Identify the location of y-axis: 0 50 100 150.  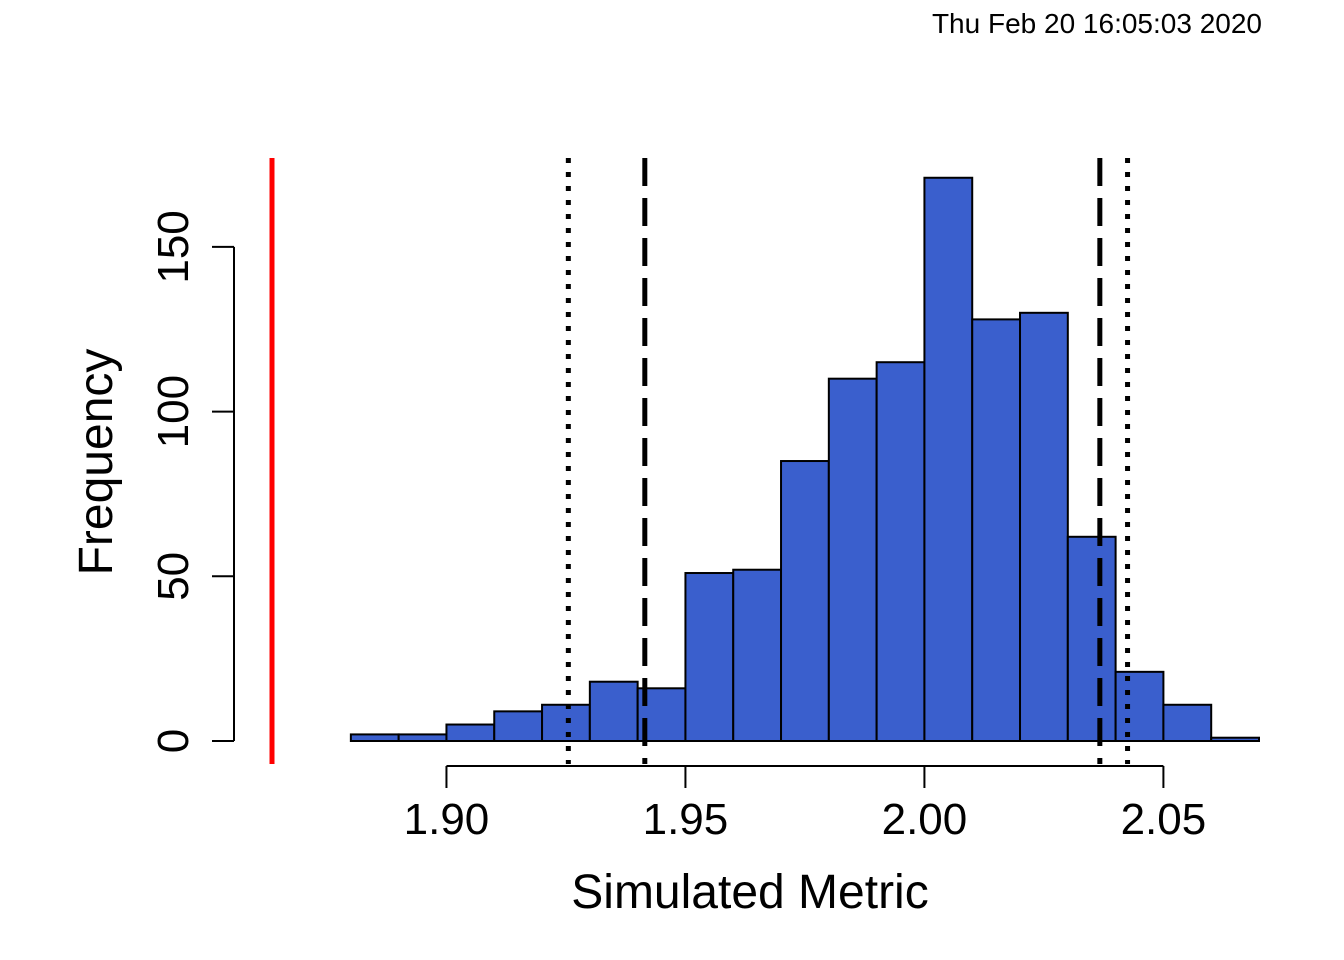
(192, 481).